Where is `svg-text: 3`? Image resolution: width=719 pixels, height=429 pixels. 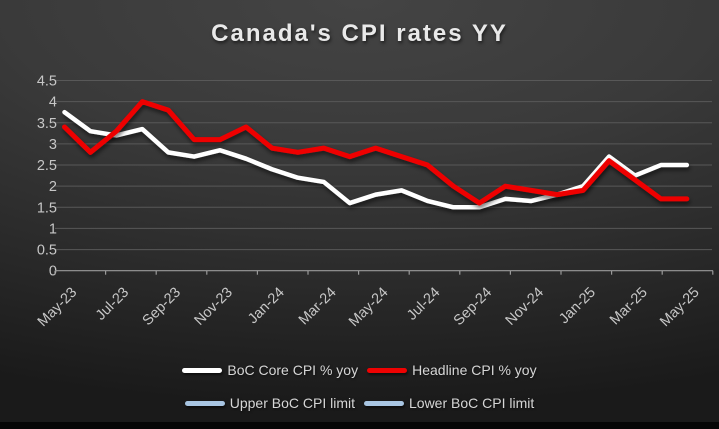 svg-text: 3 is located at coordinates (53, 145).